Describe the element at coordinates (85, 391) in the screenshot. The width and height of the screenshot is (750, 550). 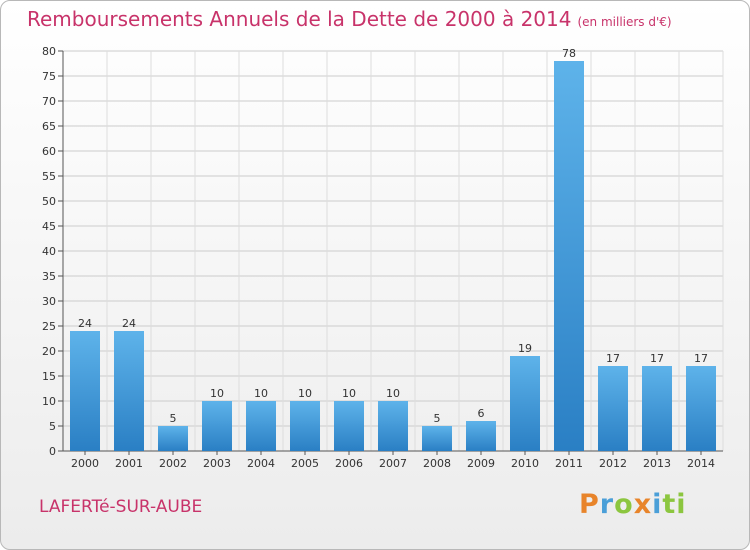
I see `bar-2000` at that location.